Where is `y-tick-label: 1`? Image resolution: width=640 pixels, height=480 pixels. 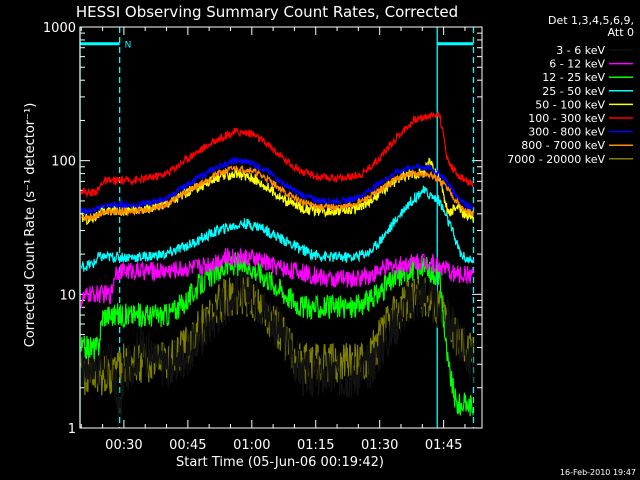 y-tick-label: 1 is located at coordinates (72, 429).